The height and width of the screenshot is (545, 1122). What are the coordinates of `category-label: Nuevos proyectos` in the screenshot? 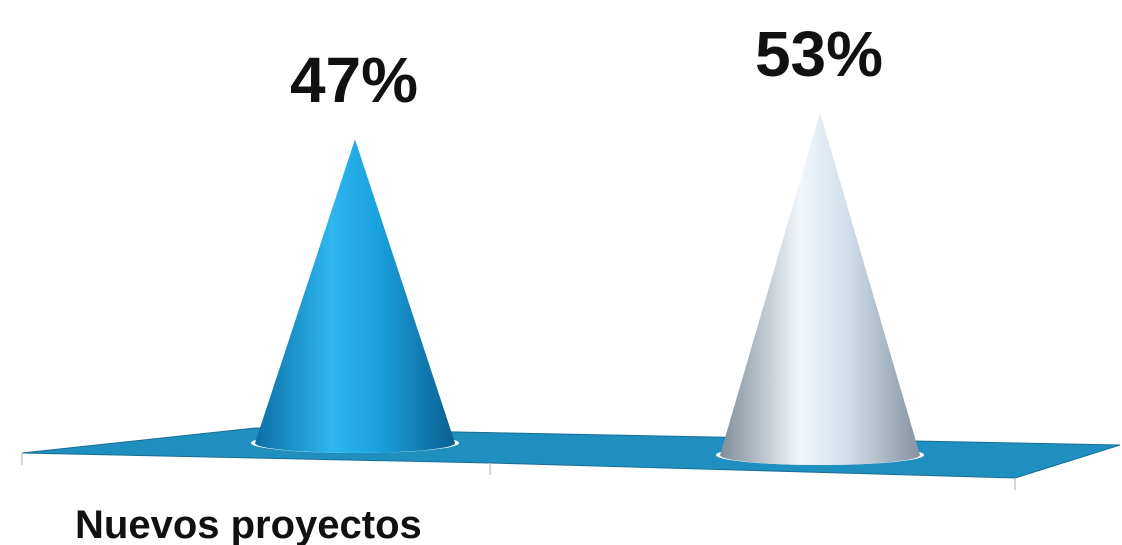 It's located at (248, 524).